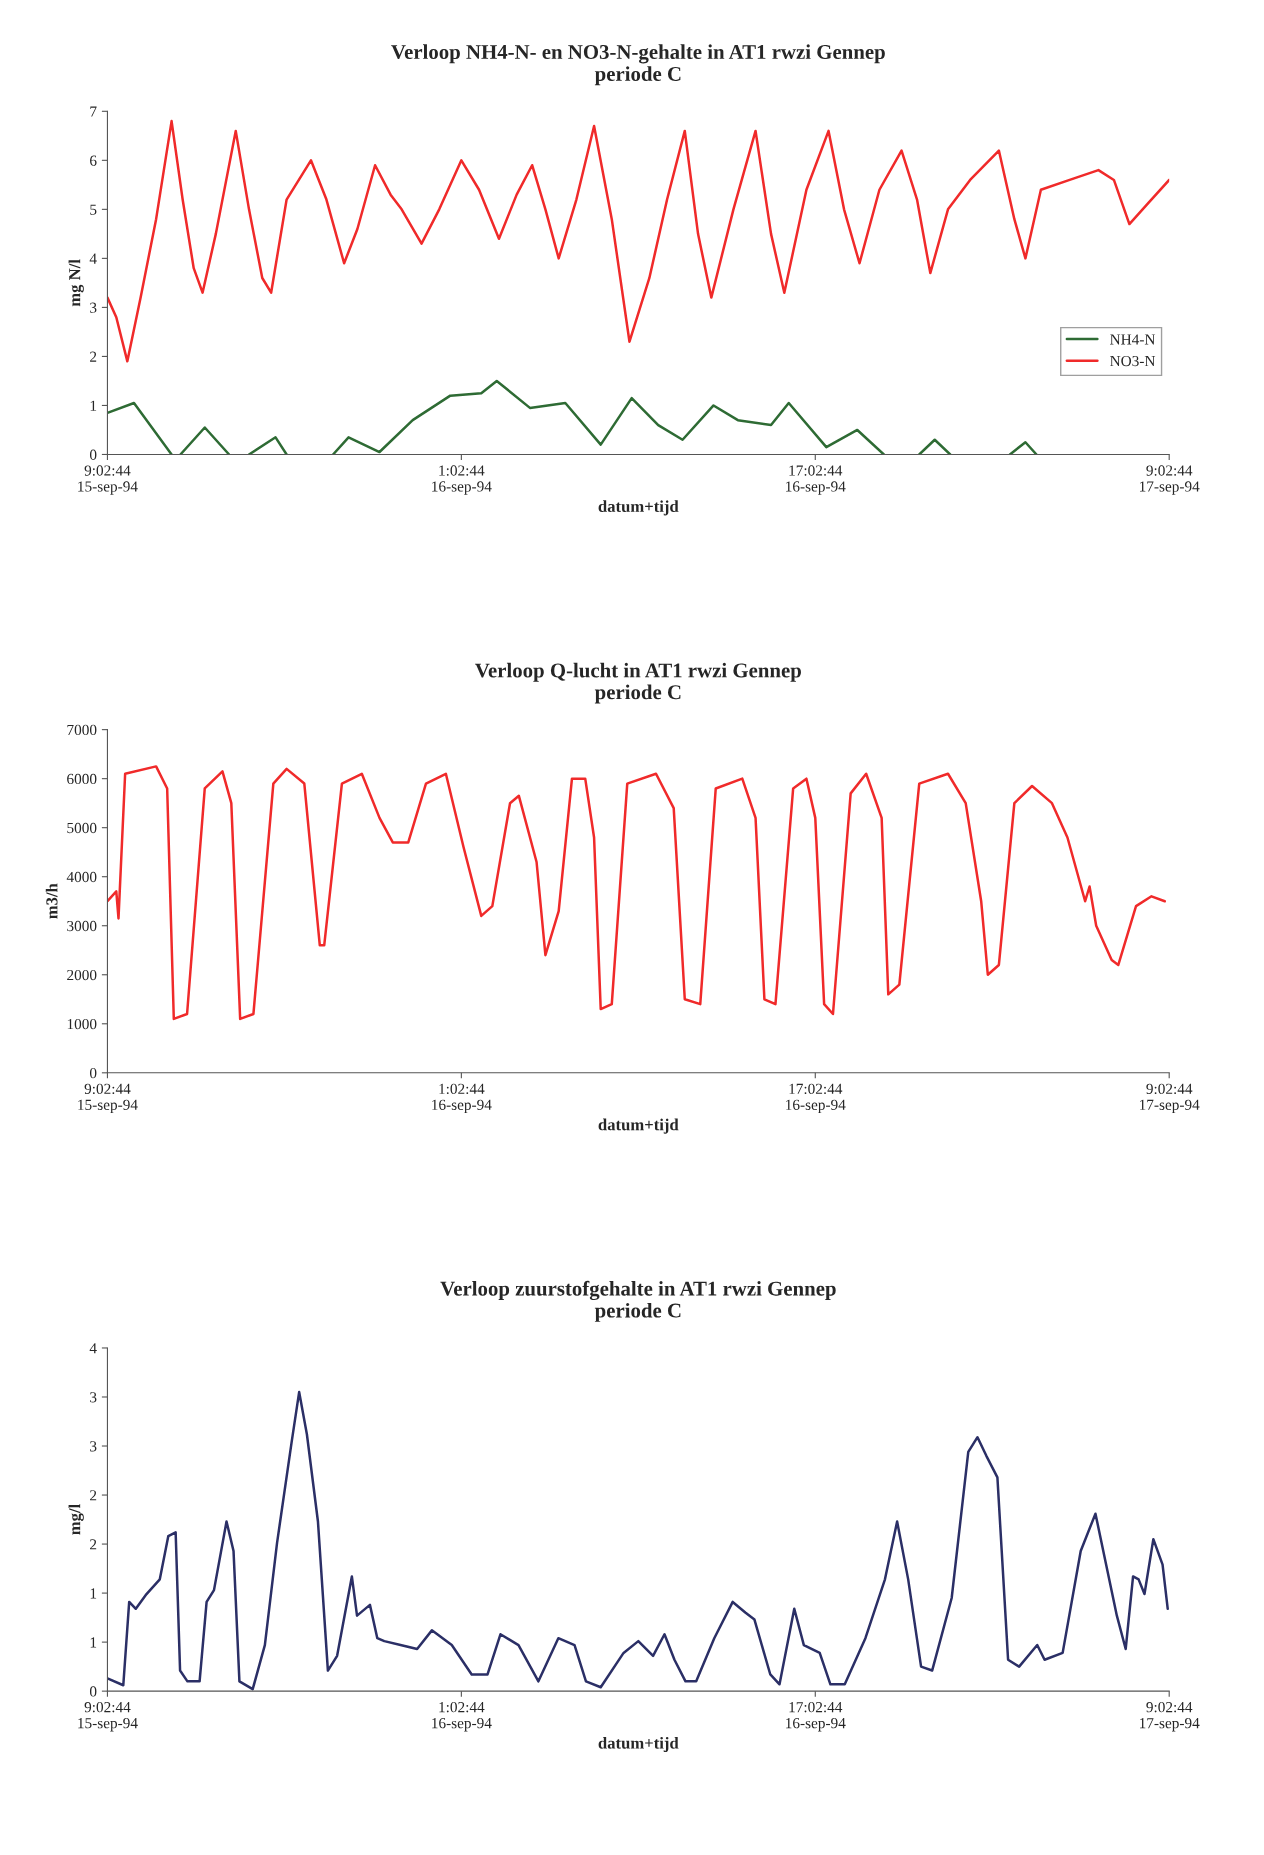 This screenshot has height=1855, width=1264. Describe the element at coordinates (82, 779) in the screenshot. I see `y-tick-label: 6000` at that location.